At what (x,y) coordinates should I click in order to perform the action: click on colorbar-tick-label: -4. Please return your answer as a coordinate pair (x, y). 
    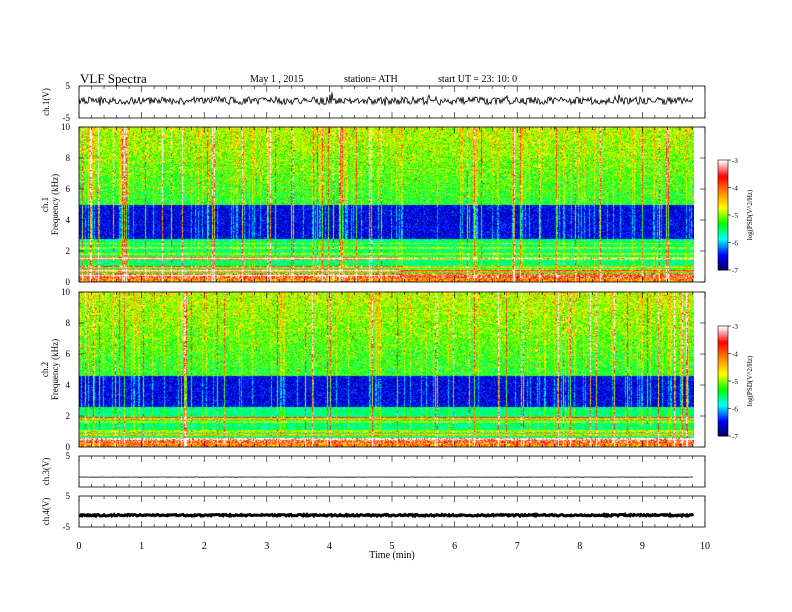
    Looking at the image, I should click on (735, 355).